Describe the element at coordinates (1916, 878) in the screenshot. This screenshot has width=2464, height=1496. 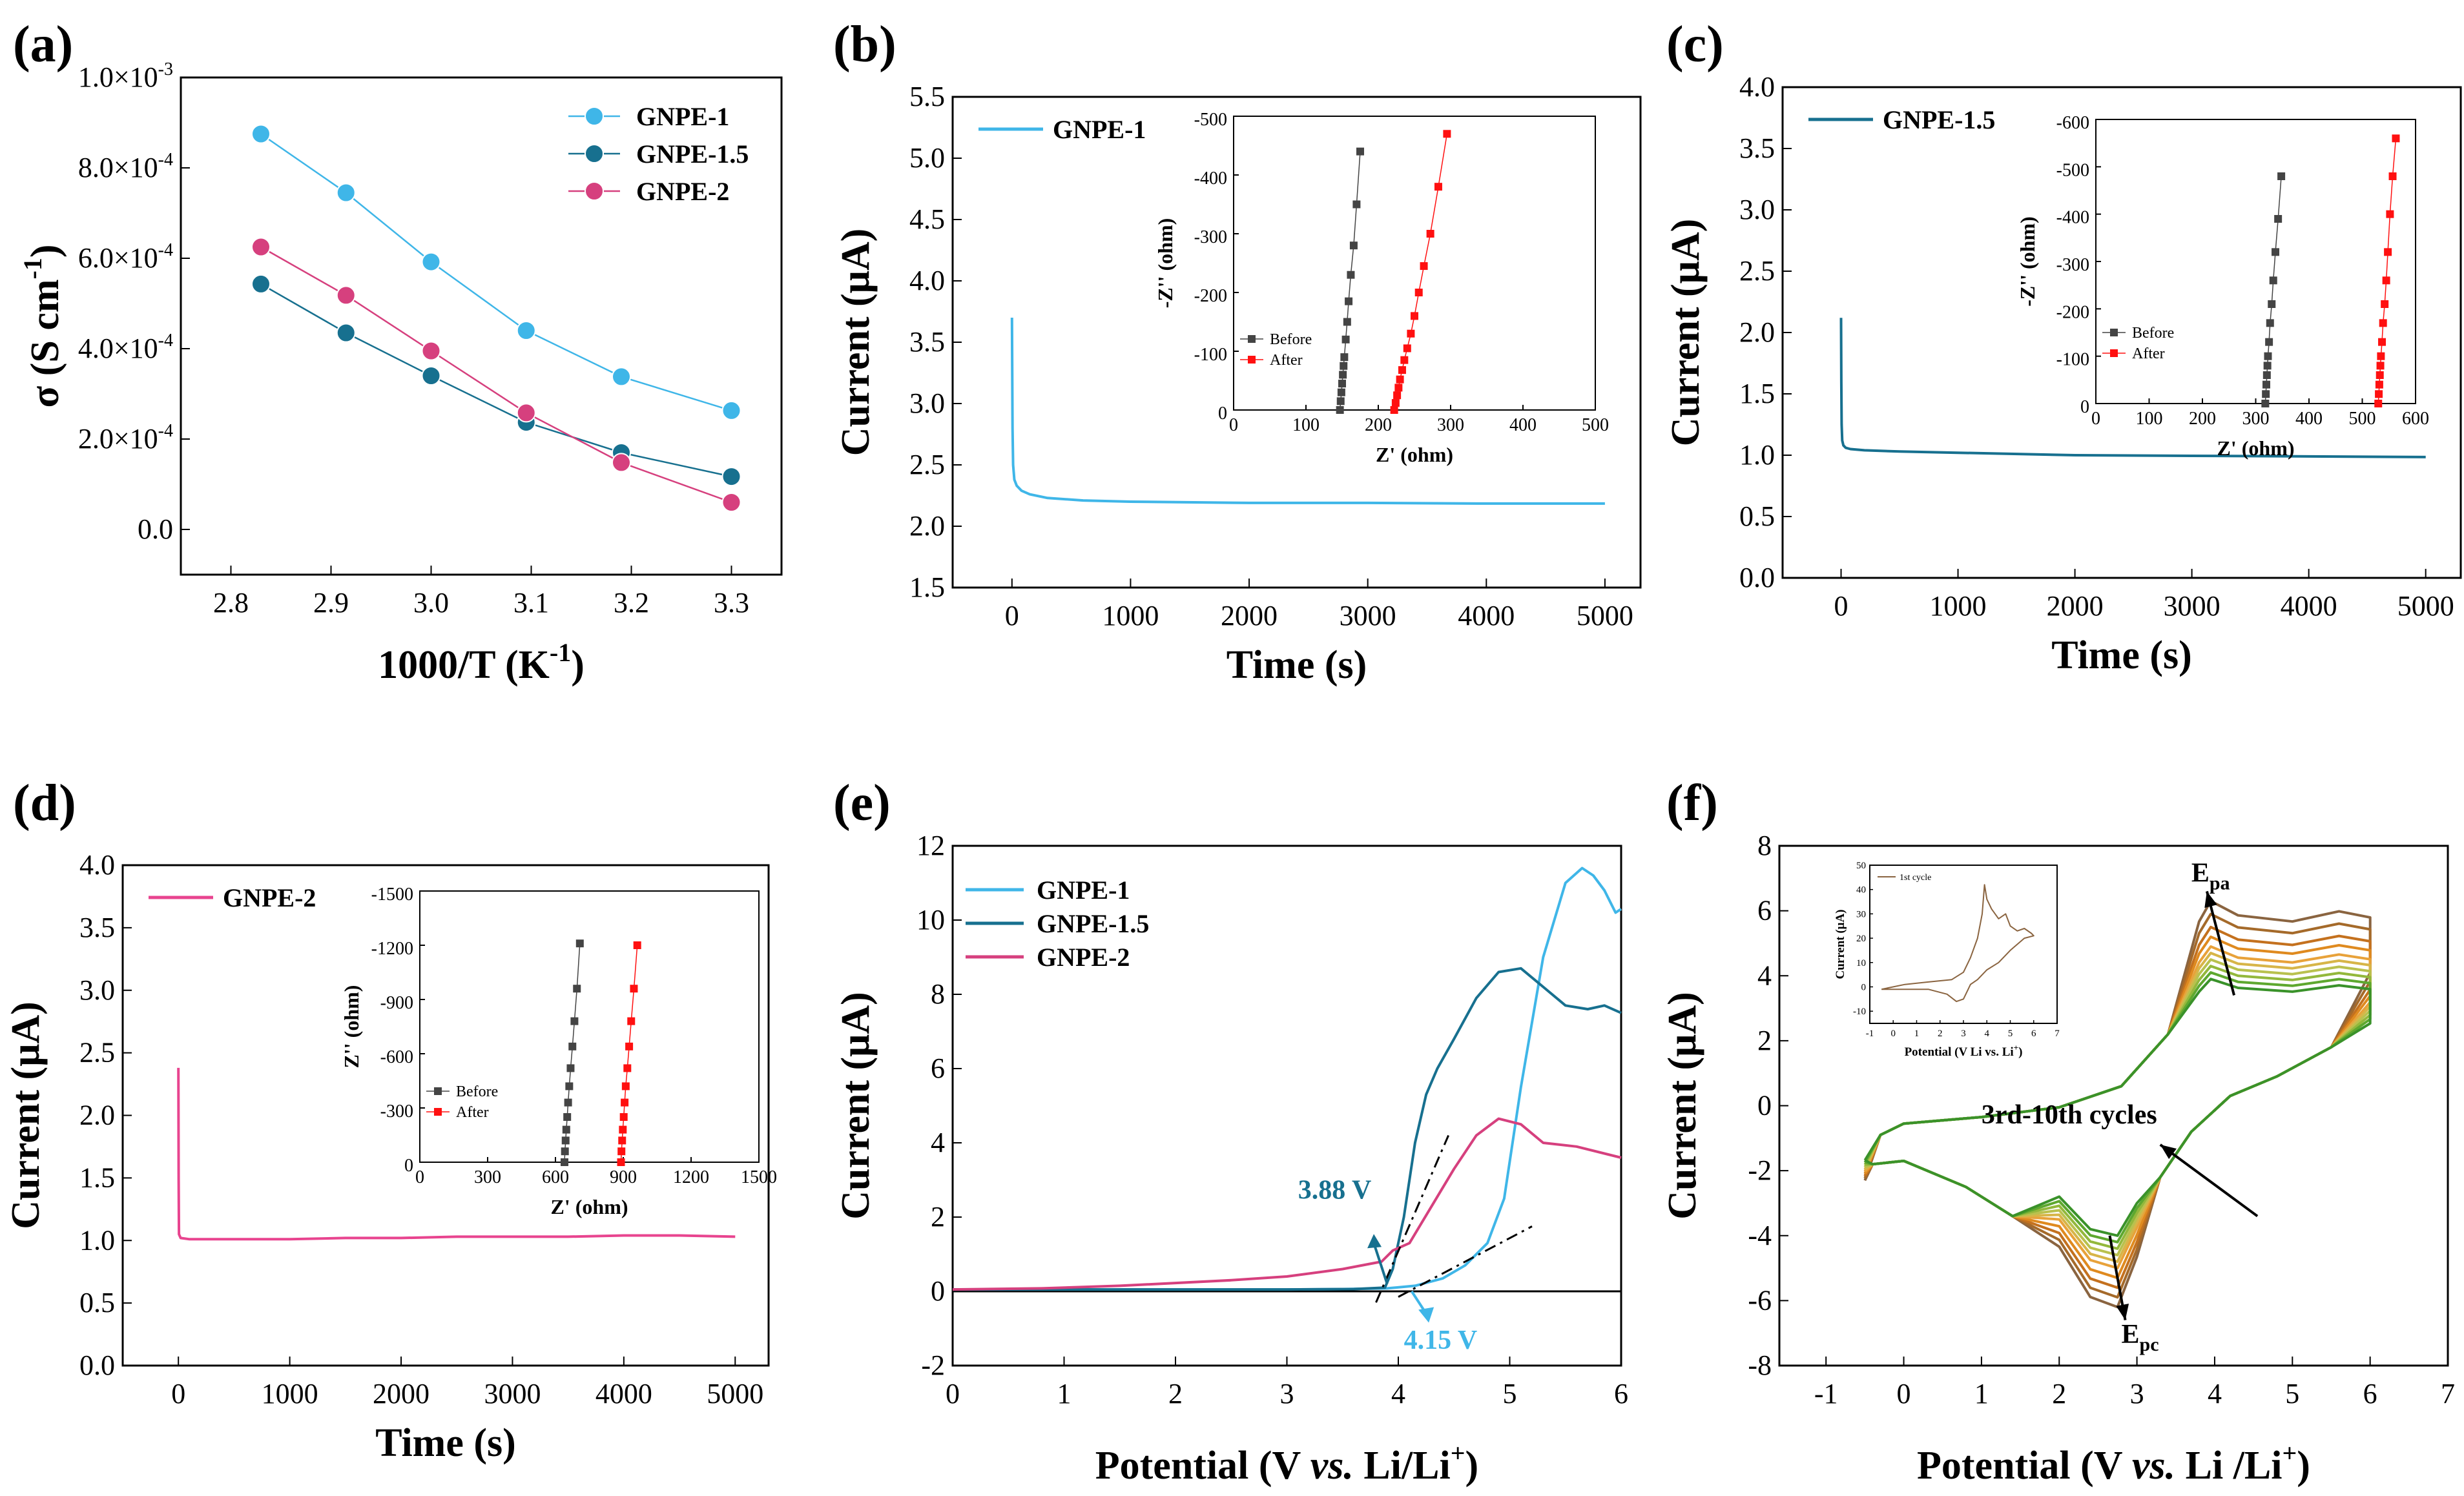
I see `inset-legend-label: 1st cycle` at that location.